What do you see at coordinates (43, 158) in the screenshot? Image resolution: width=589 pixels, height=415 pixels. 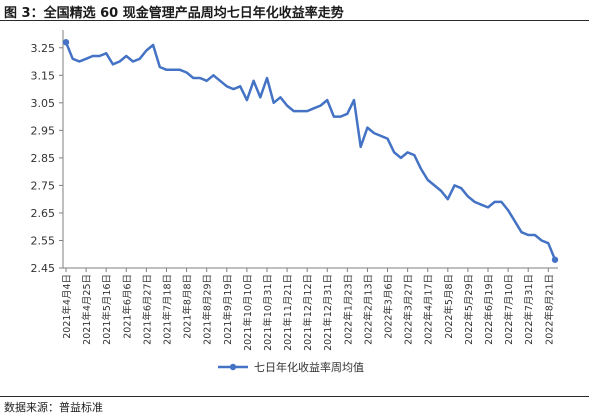 I see `y-tick-label: 2.85` at bounding box center [43, 158].